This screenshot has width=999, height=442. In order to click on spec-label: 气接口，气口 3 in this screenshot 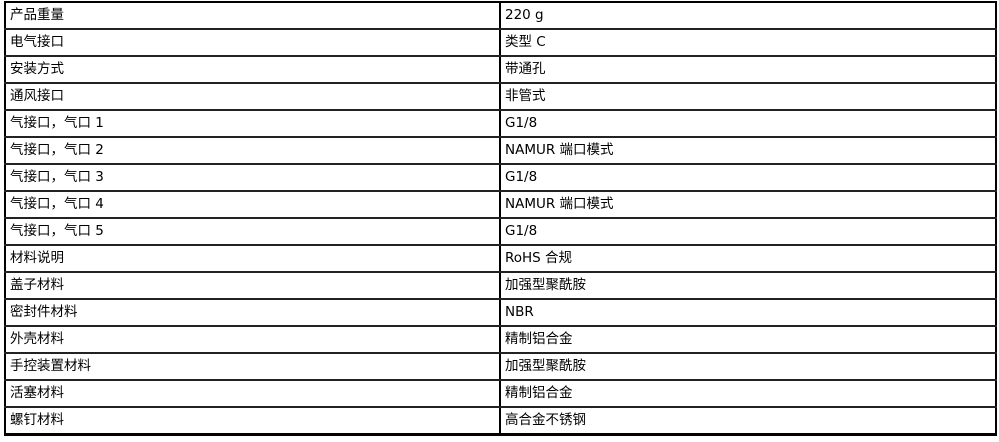, I will do `click(252, 177)`.